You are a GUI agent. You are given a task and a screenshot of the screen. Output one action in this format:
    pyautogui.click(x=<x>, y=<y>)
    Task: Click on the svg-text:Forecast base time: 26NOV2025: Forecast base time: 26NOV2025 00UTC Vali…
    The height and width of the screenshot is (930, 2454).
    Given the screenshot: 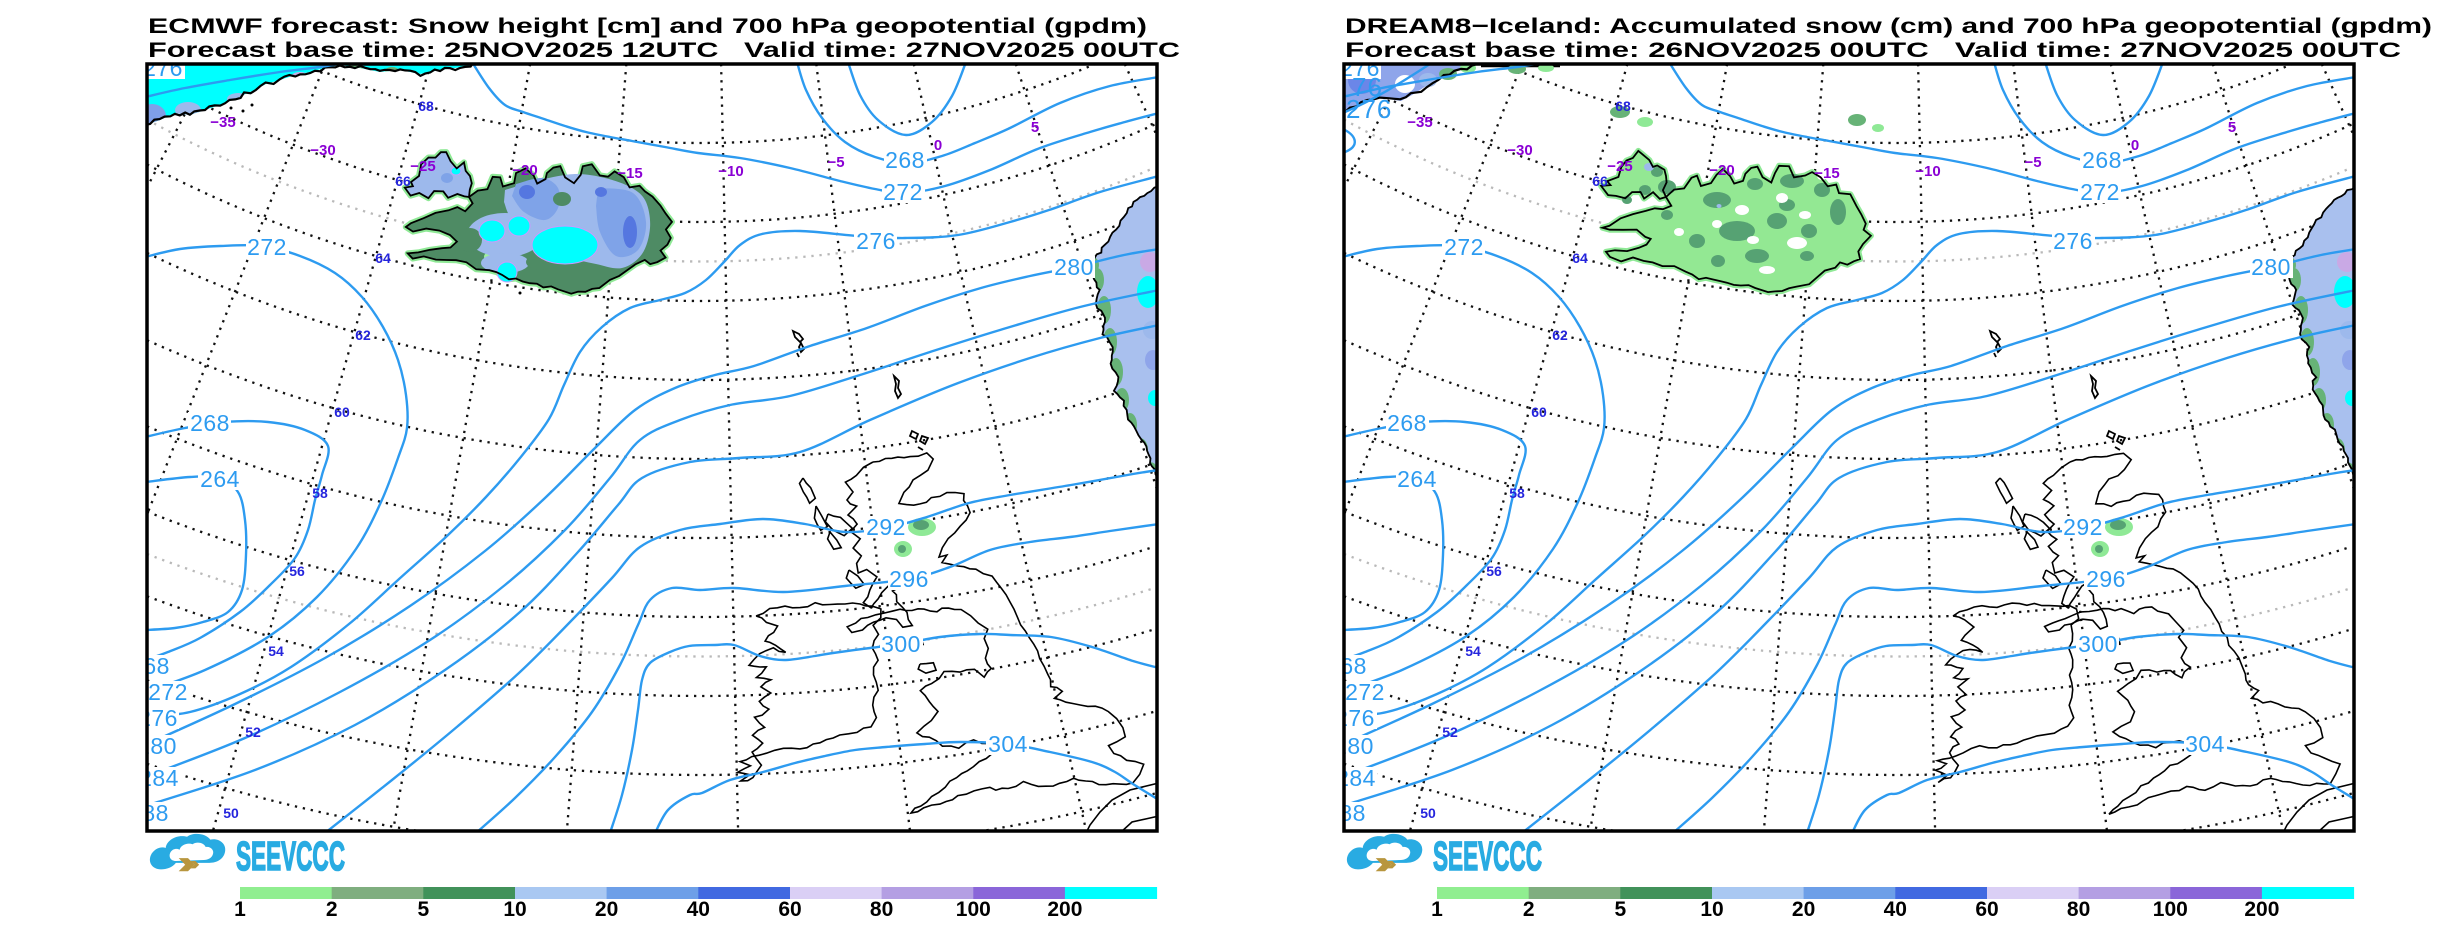 What is the action you would take?
    pyautogui.click(x=1873, y=50)
    